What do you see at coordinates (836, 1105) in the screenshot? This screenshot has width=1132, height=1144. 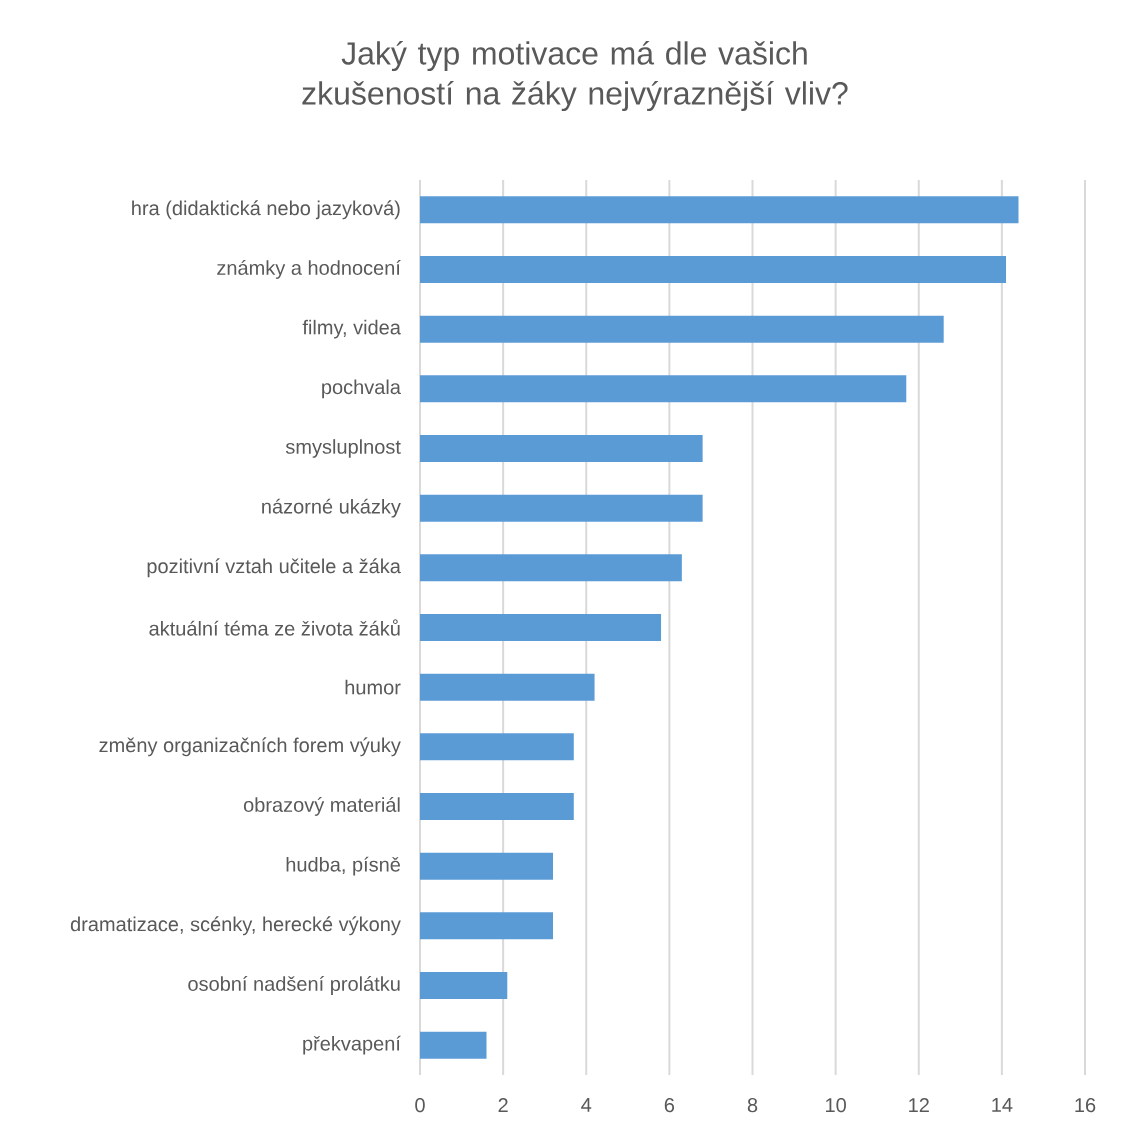 I see `x-tick-label: 10` at bounding box center [836, 1105].